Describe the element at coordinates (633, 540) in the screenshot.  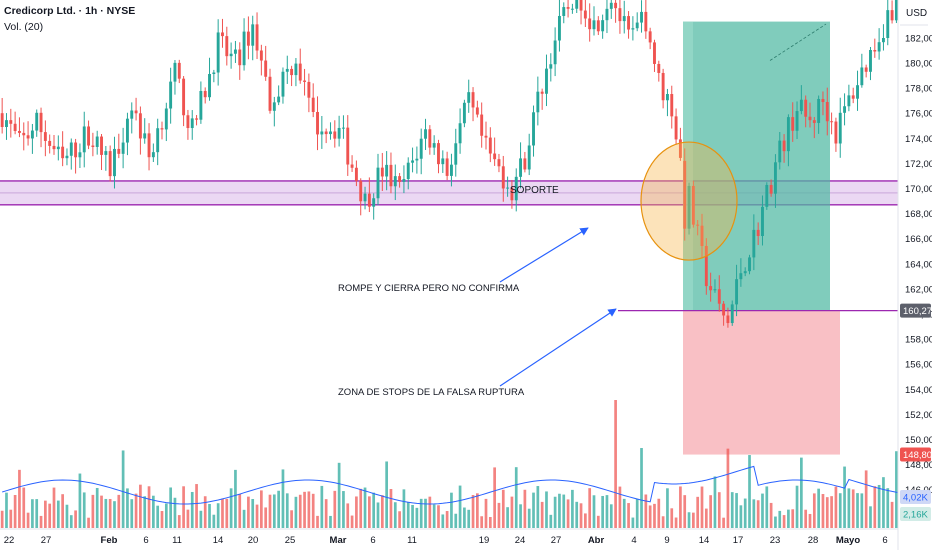
I see `time-axis-tick-label: 4` at that location.